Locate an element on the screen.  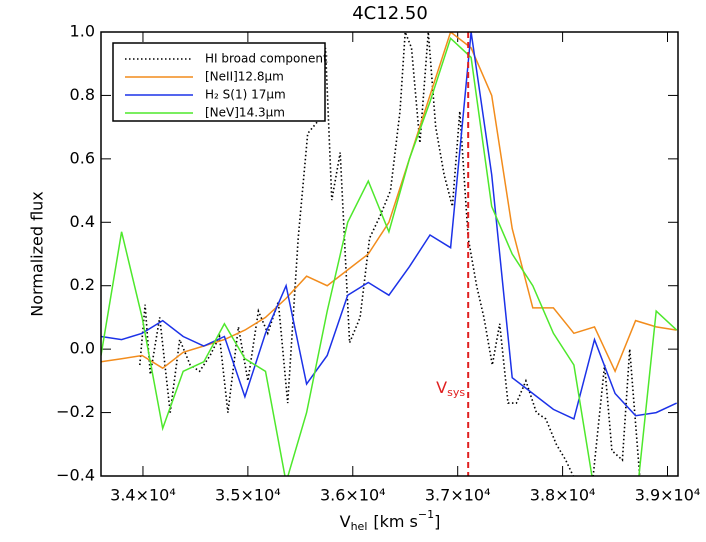
x-tick-label: 3.9×10⁴ is located at coordinates (668, 495).